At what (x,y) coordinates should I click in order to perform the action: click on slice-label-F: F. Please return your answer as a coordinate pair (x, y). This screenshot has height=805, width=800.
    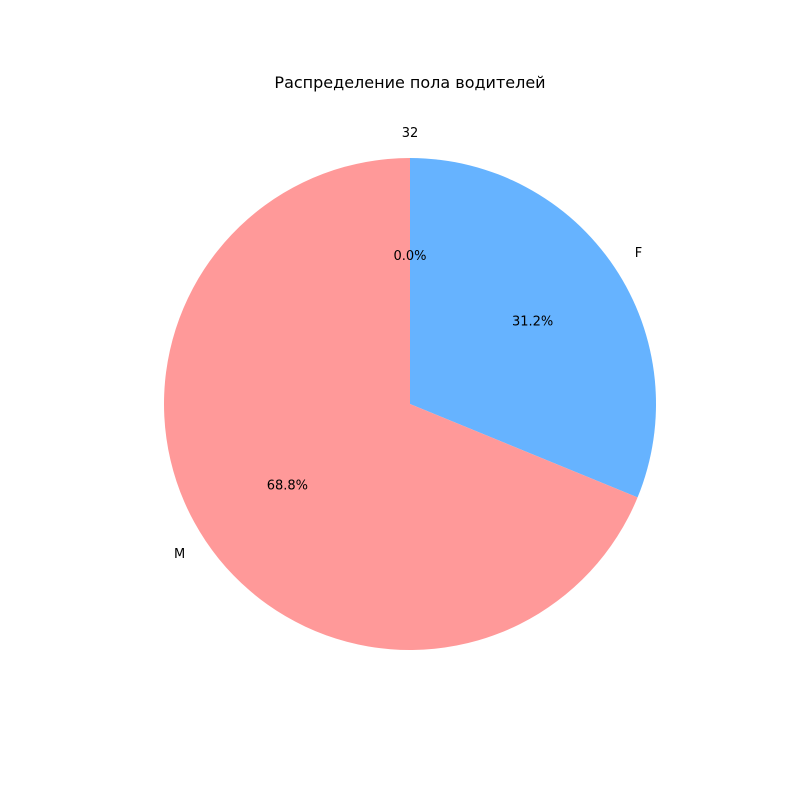
    Looking at the image, I should click on (638, 253).